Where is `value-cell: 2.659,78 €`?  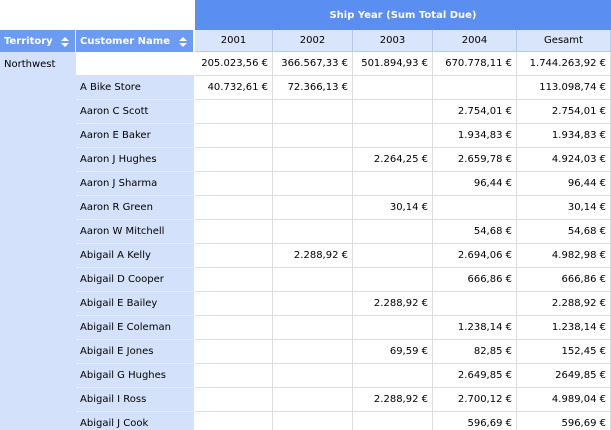 value-cell: 2.659,78 € is located at coordinates (475, 160).